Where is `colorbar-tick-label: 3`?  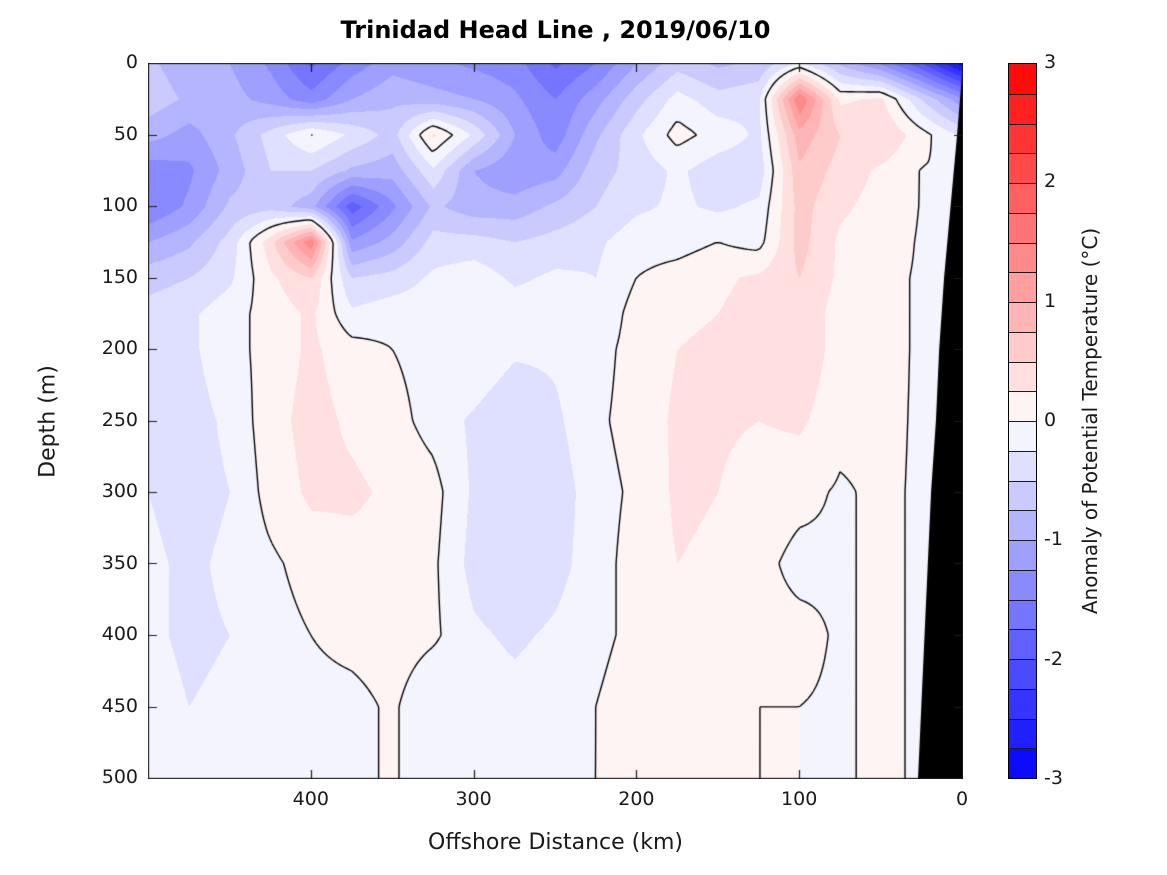 colorbar-tick-label: 3 is located at coordinates (1050, 62).